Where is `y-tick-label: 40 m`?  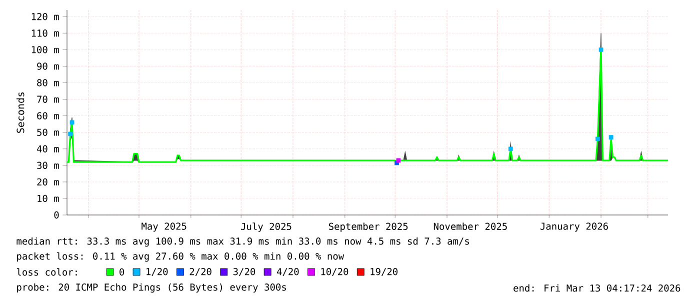
y-tick-label: 40 m is located at coordinates (47, 148).